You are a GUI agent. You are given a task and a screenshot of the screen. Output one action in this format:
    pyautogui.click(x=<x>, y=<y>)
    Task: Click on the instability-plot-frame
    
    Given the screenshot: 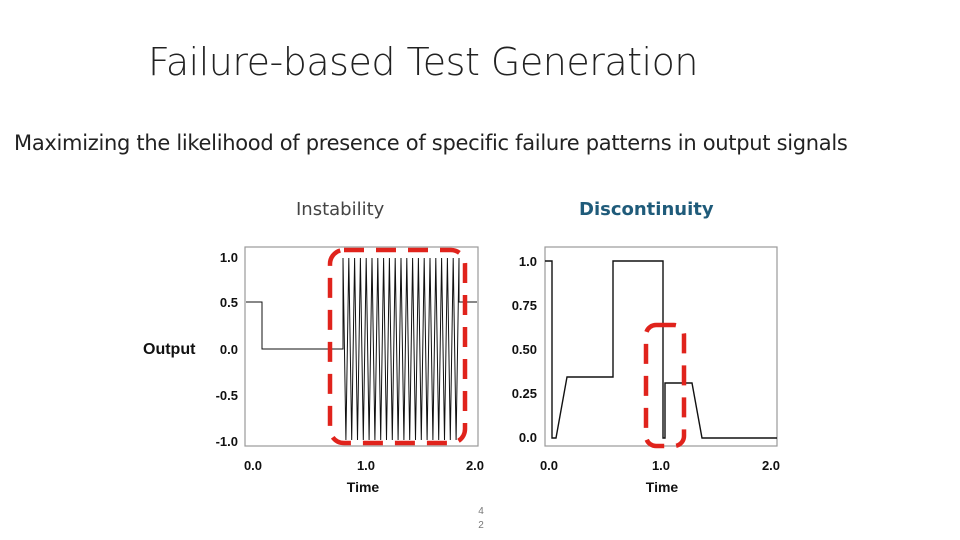 What is the action you would take?
    pyautogui.click(x=361, y=346)
    